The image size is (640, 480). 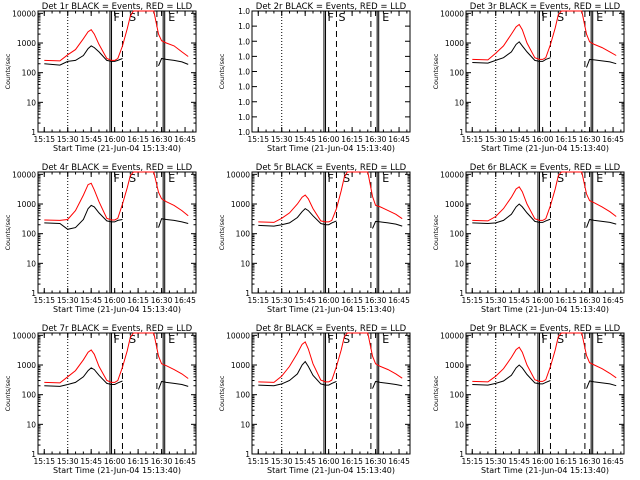 I want to click on panel-title: Det 3r BLACK = Events, RED = LLD, so click(x=545, y=7).